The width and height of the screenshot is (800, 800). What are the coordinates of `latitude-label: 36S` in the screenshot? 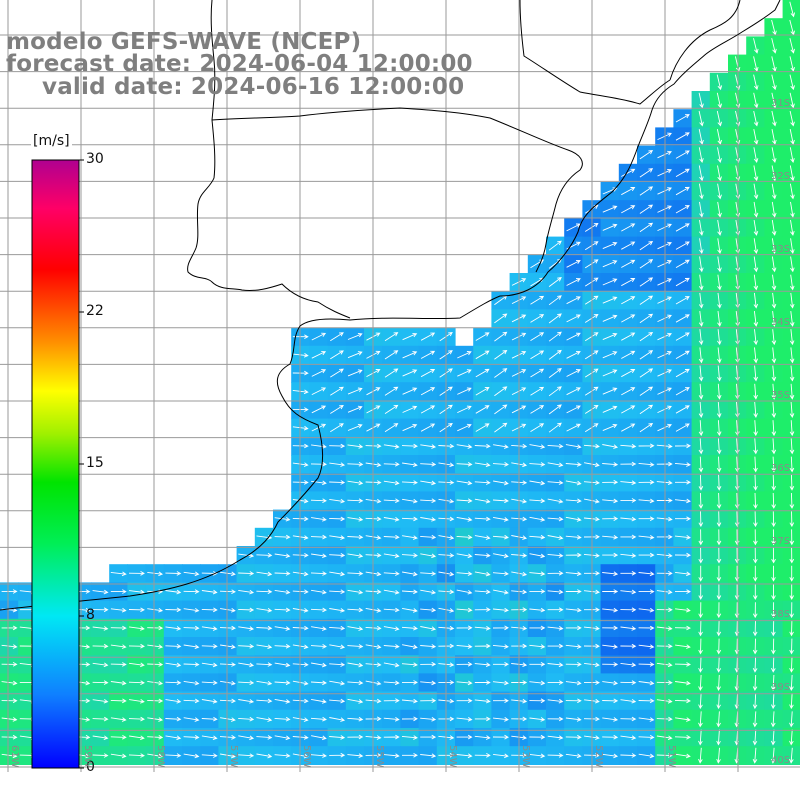 It's located at (781, 468).